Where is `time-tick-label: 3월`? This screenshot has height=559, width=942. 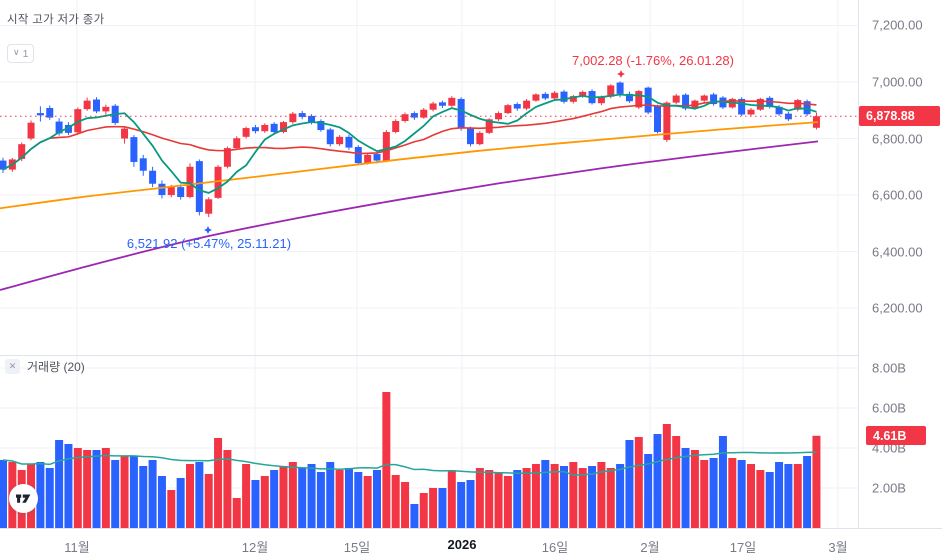 time-tick-label: 3월 is located at coordinates (838, 547).